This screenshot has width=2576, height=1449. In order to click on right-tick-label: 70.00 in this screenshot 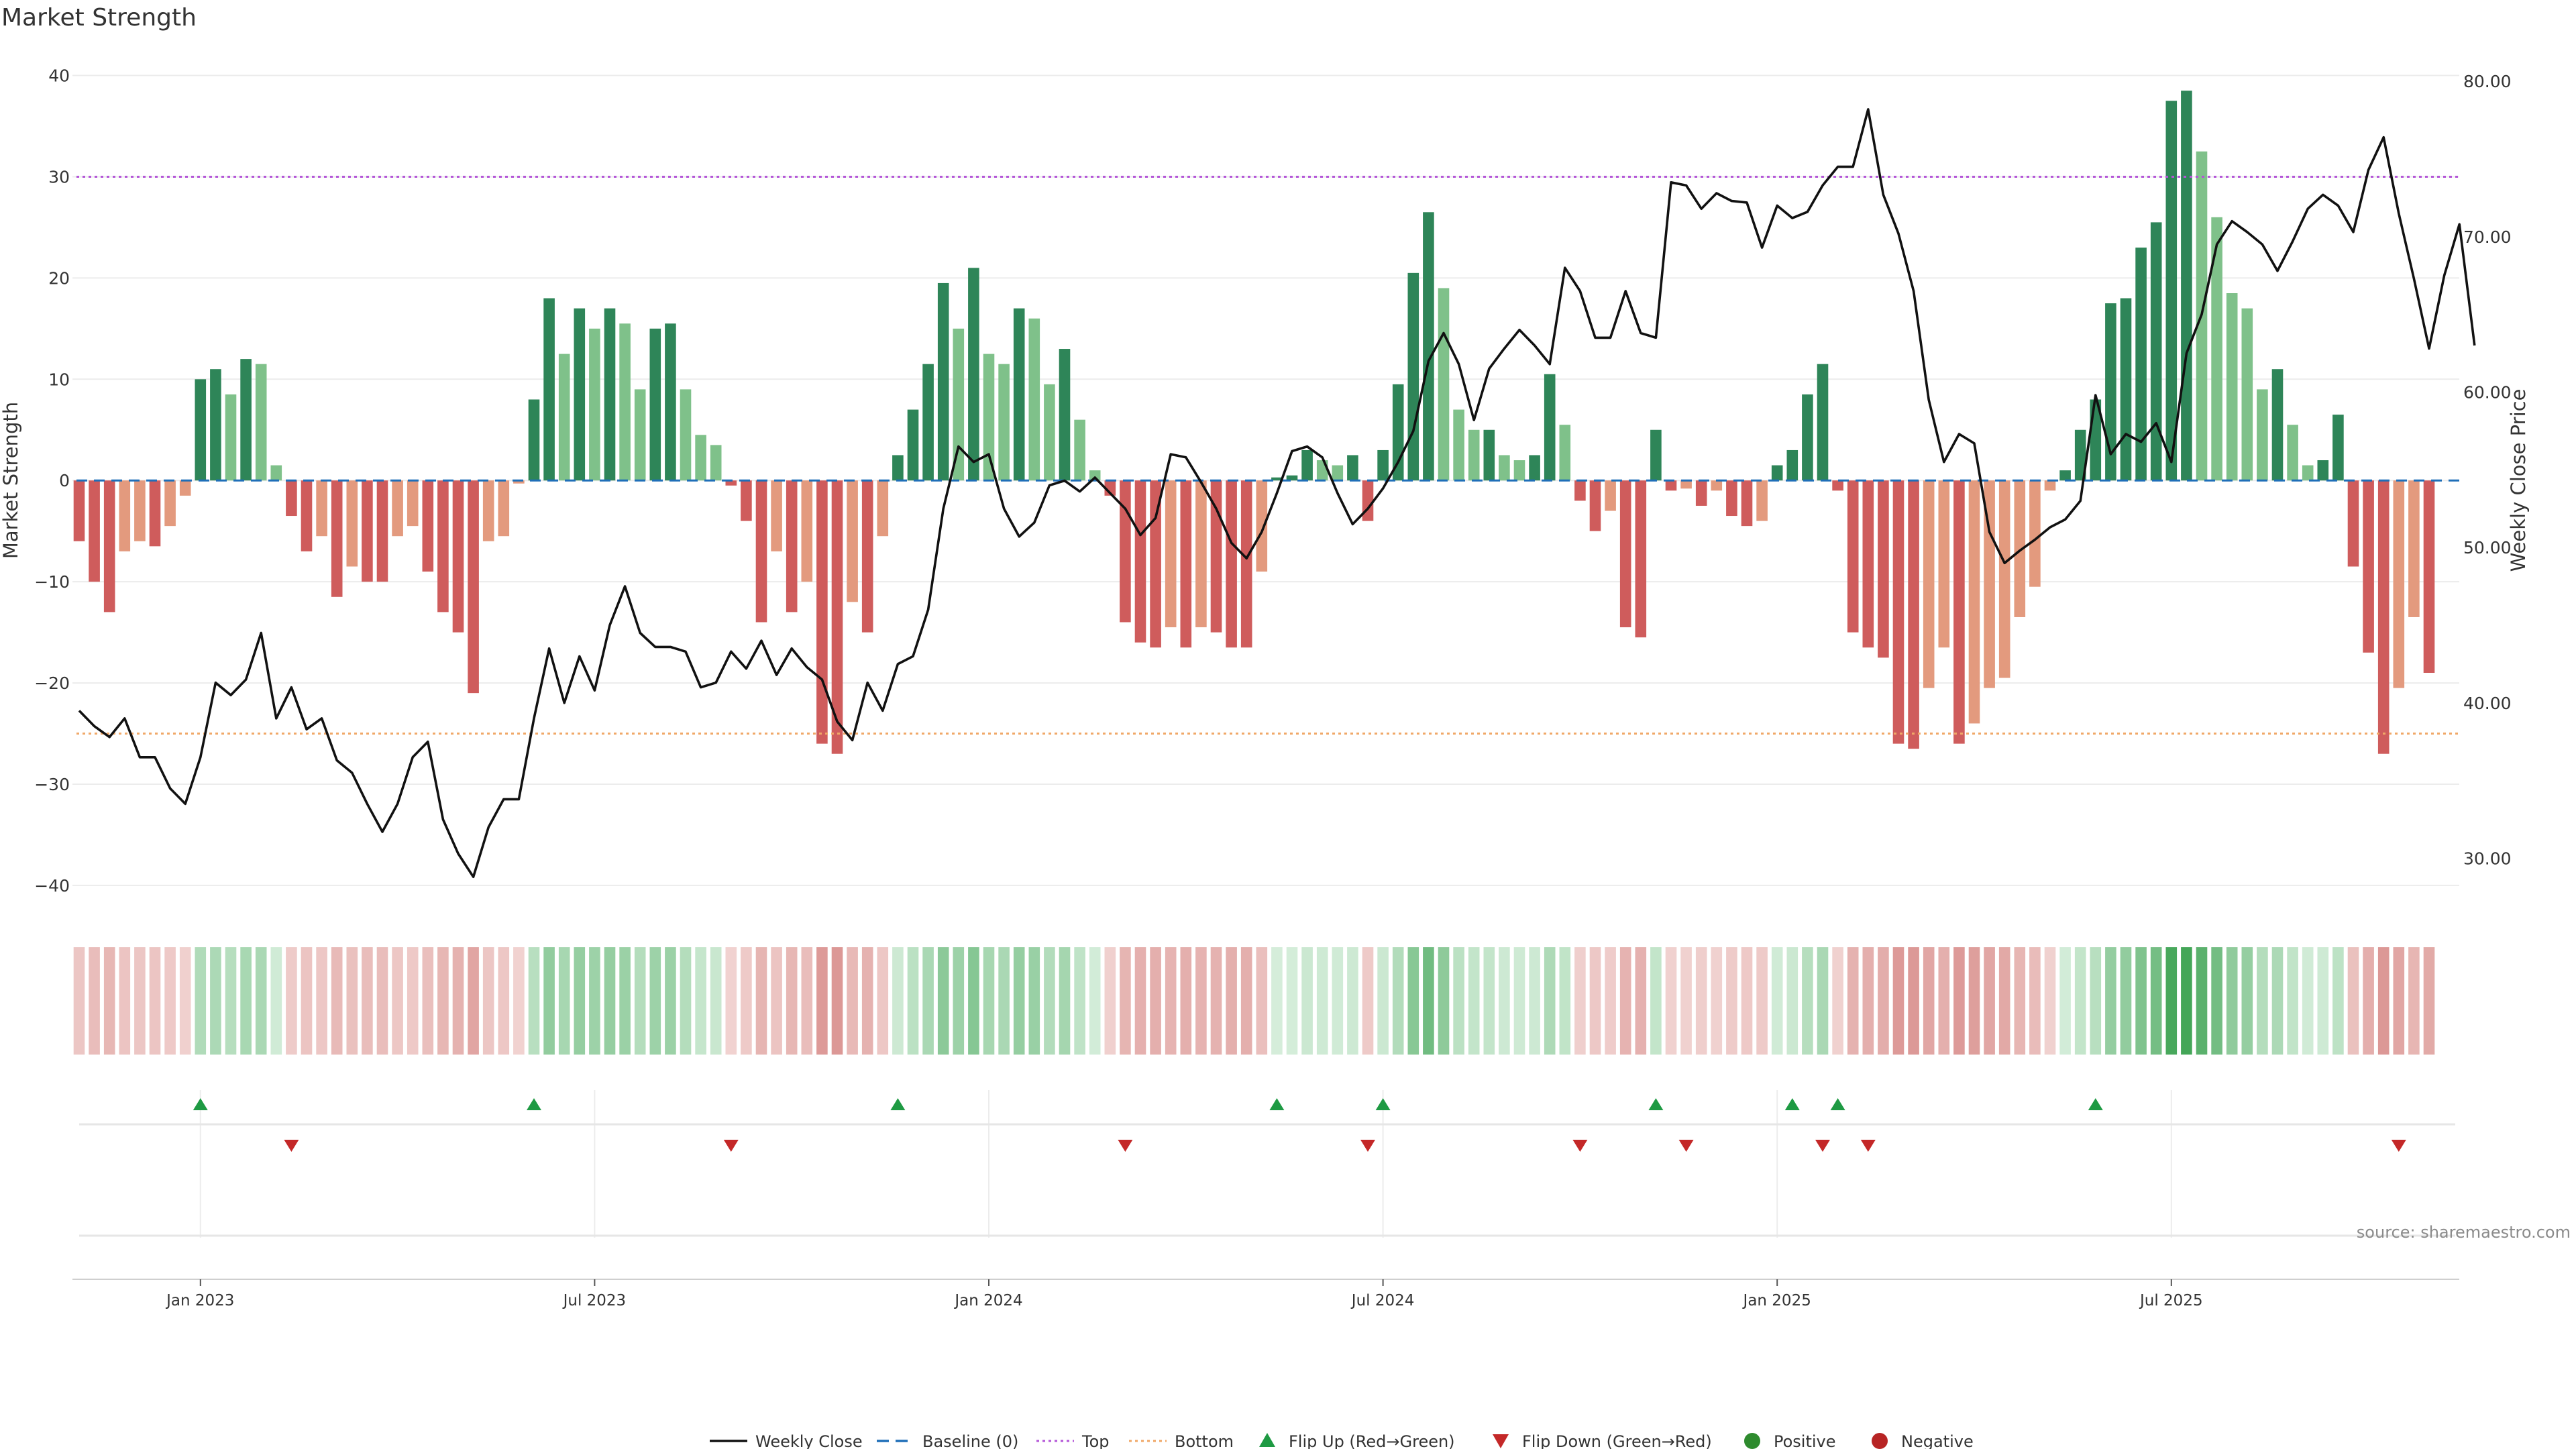, I will do `click(2487, 237)`.